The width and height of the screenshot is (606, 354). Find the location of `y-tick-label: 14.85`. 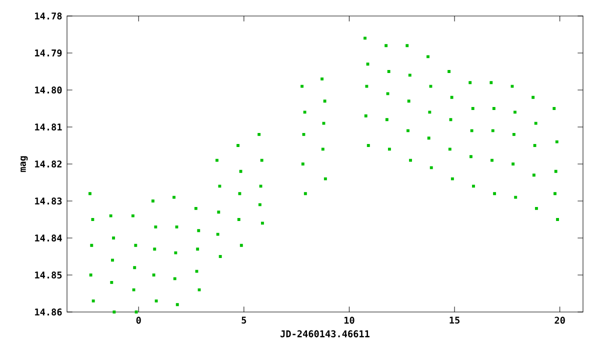

y-tick-label: 14.85 is located at coordinates (48, 275).